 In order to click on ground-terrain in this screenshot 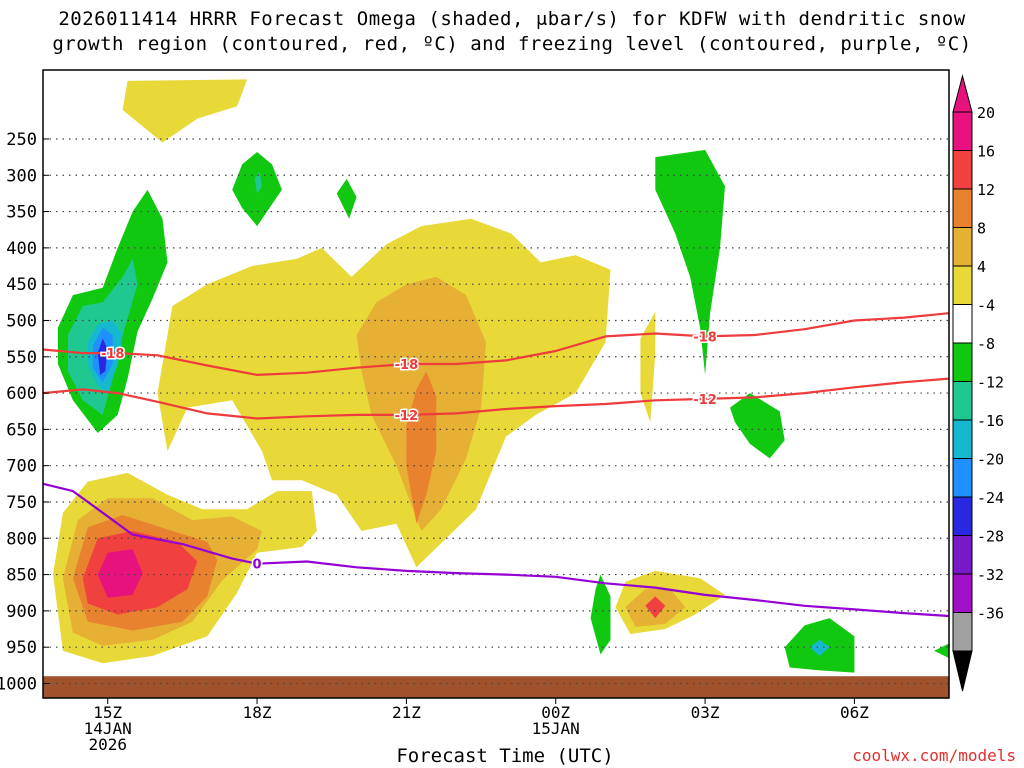, I will do `click(496, 687)`.